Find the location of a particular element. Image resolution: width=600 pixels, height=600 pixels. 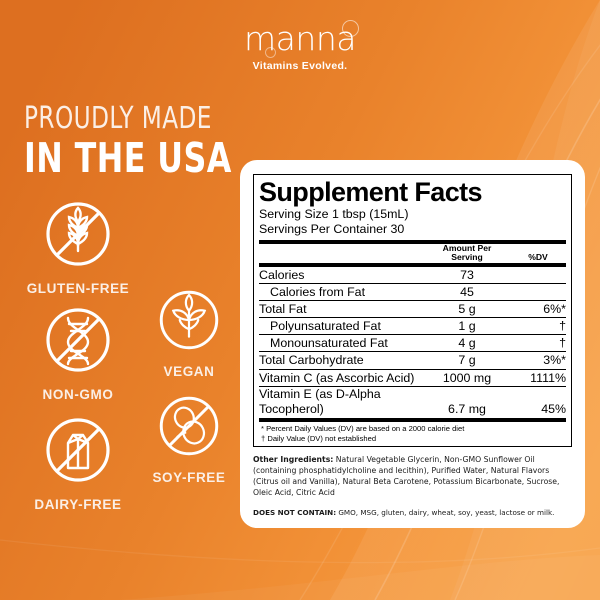

row-amount: 4 g is located at coordinates (467, 343).